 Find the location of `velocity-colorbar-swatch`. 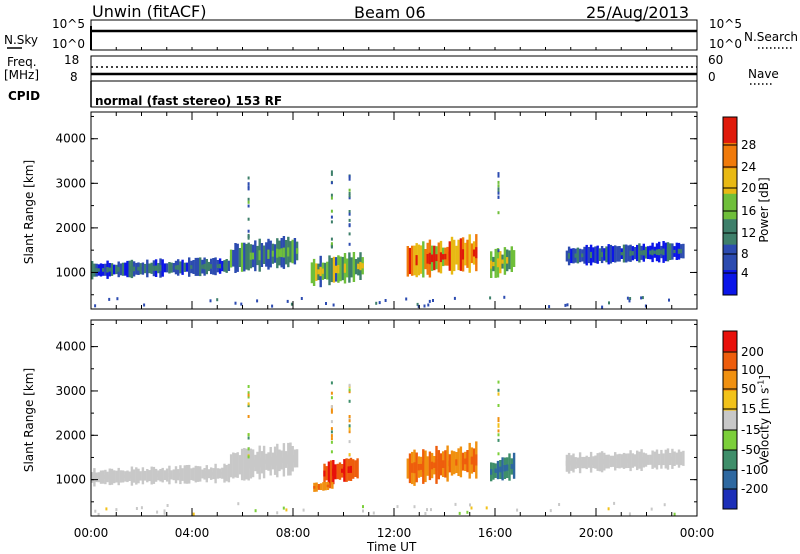

velocity-colorbar-swatch is located at coordinates (730, 341).